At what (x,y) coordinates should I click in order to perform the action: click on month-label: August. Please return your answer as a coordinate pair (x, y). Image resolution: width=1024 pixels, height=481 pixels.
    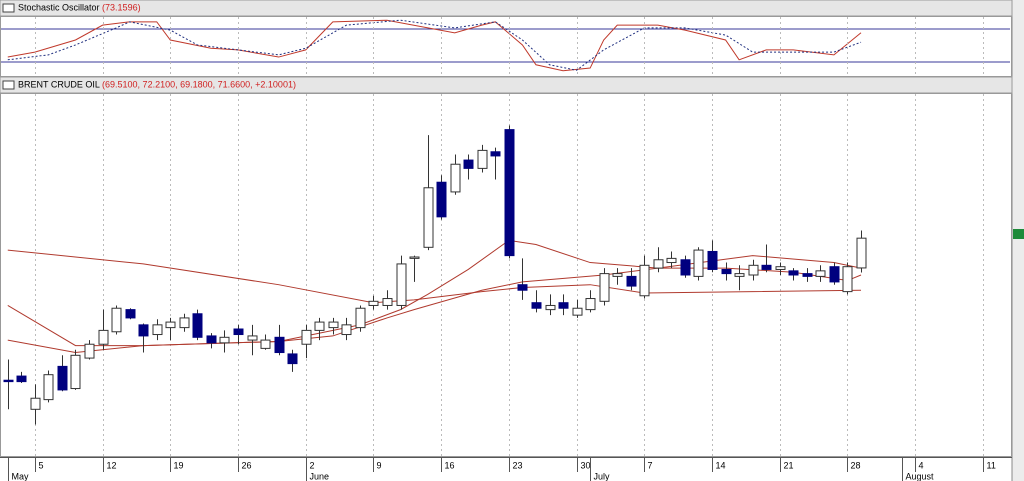
    Looking at the image, I should click on (920, 476).